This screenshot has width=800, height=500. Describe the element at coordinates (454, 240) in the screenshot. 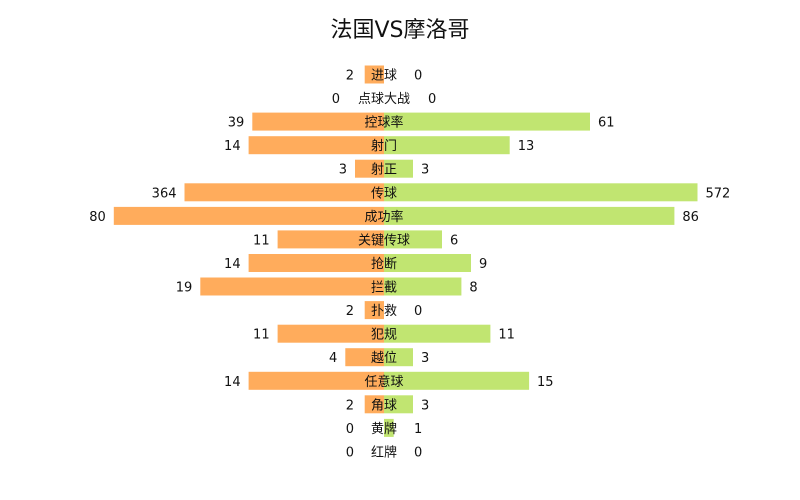

I see `value-label-right-7: 6` at that location.